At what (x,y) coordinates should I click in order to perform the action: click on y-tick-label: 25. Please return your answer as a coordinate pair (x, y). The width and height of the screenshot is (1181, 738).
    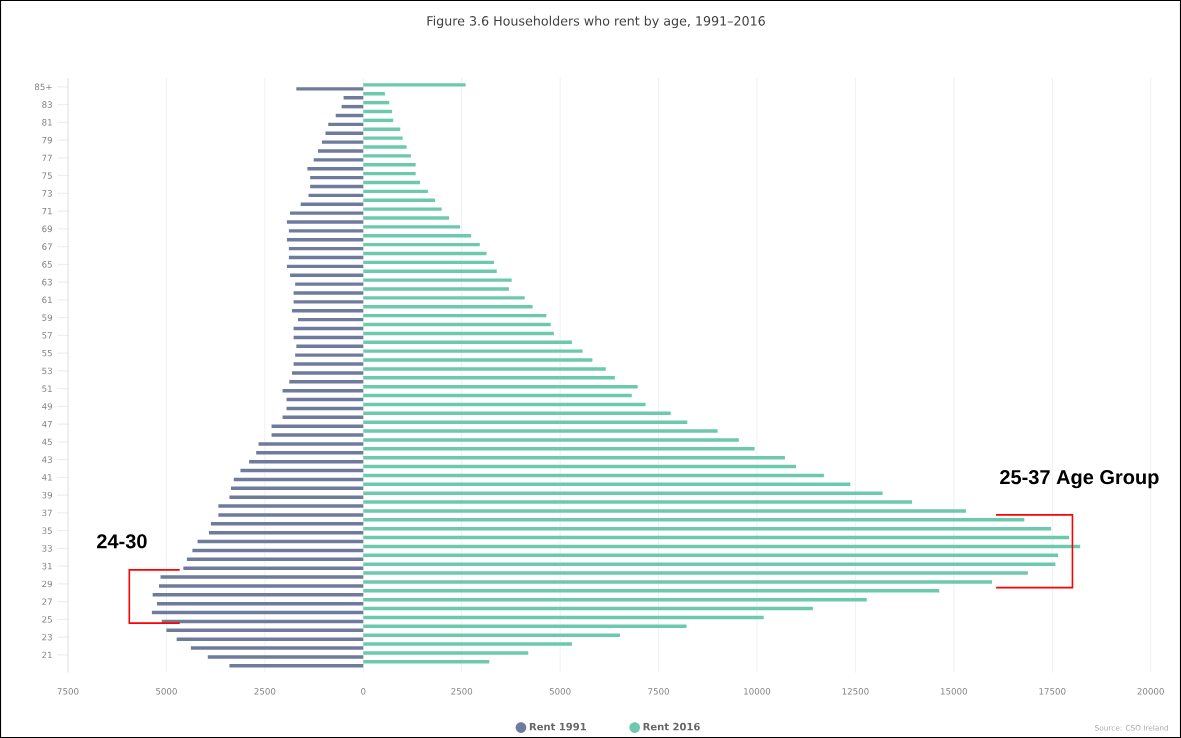
    Looking at the image, I should click on (47, 619).